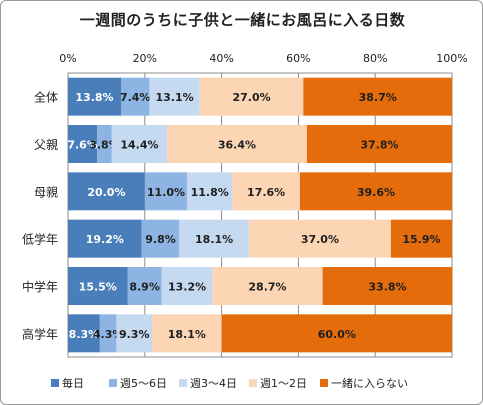 The height and width of the screenshot is (405, 483). I want to click on data-label: 19.2%, so click(105, 239).